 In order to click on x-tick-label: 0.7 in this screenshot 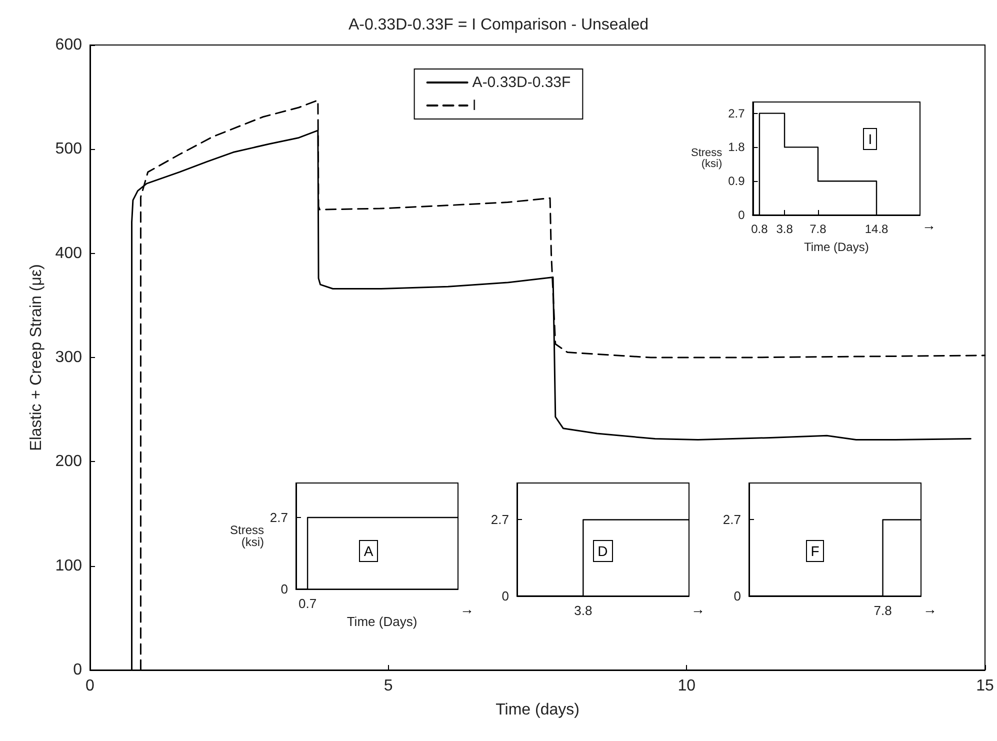, I will do `click(307, 604)`.